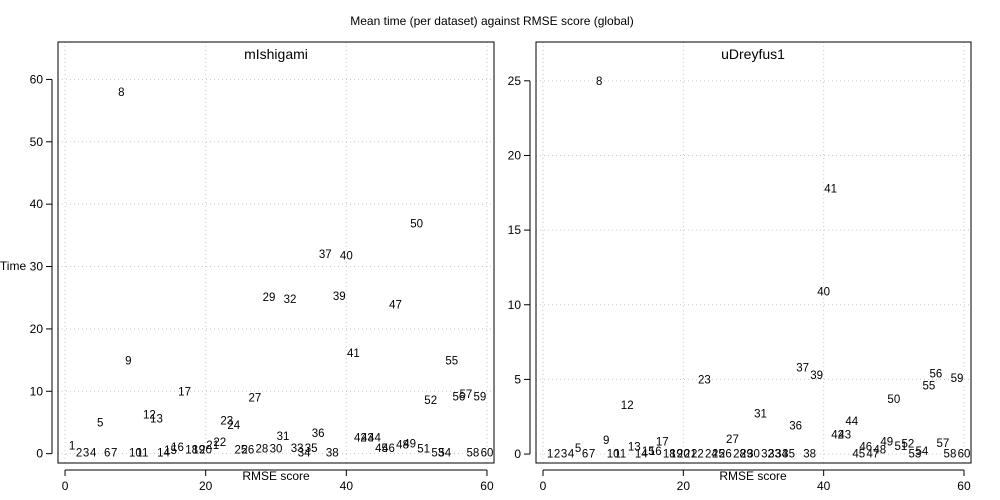 This screenshot has width=1000, height=500. Describe the element at coordinates (480, 397) in the screenshot. I see `point-label: 59` at that location.